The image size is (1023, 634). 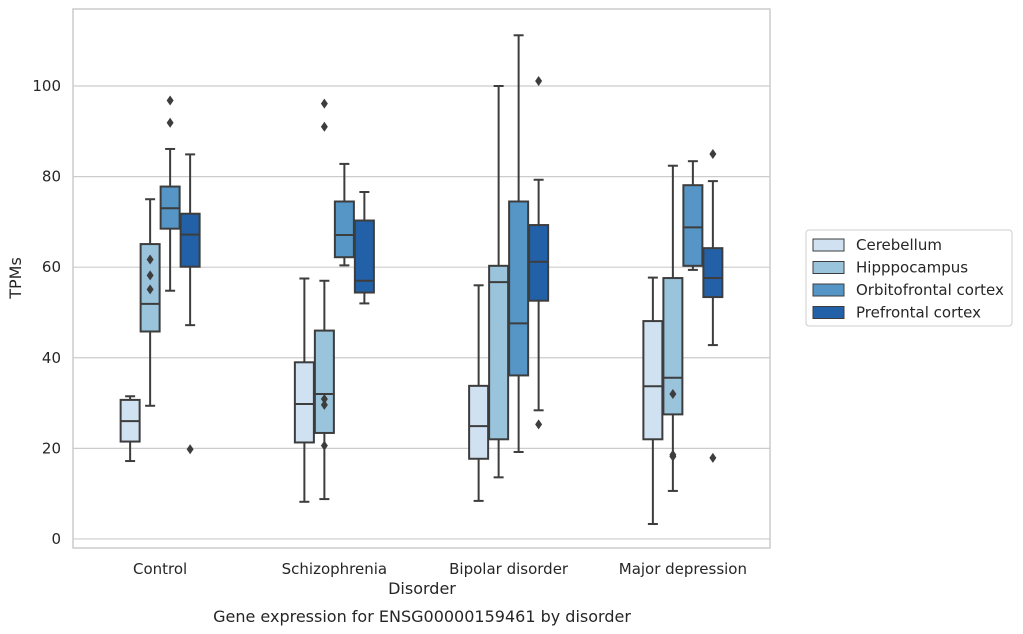 I want to click on y-tick-label: 40, so click(x=51, y=358).